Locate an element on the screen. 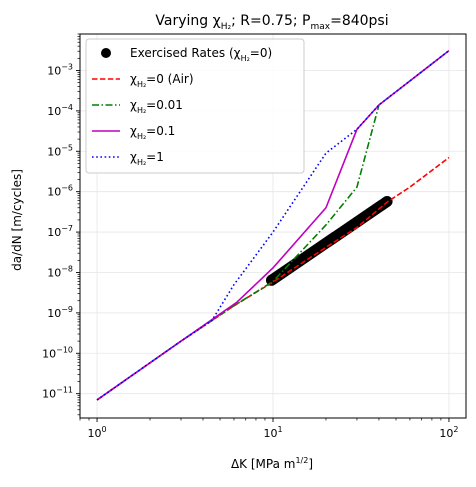  x-tick-label: 10⁰ is located at coordinates (97, 432).